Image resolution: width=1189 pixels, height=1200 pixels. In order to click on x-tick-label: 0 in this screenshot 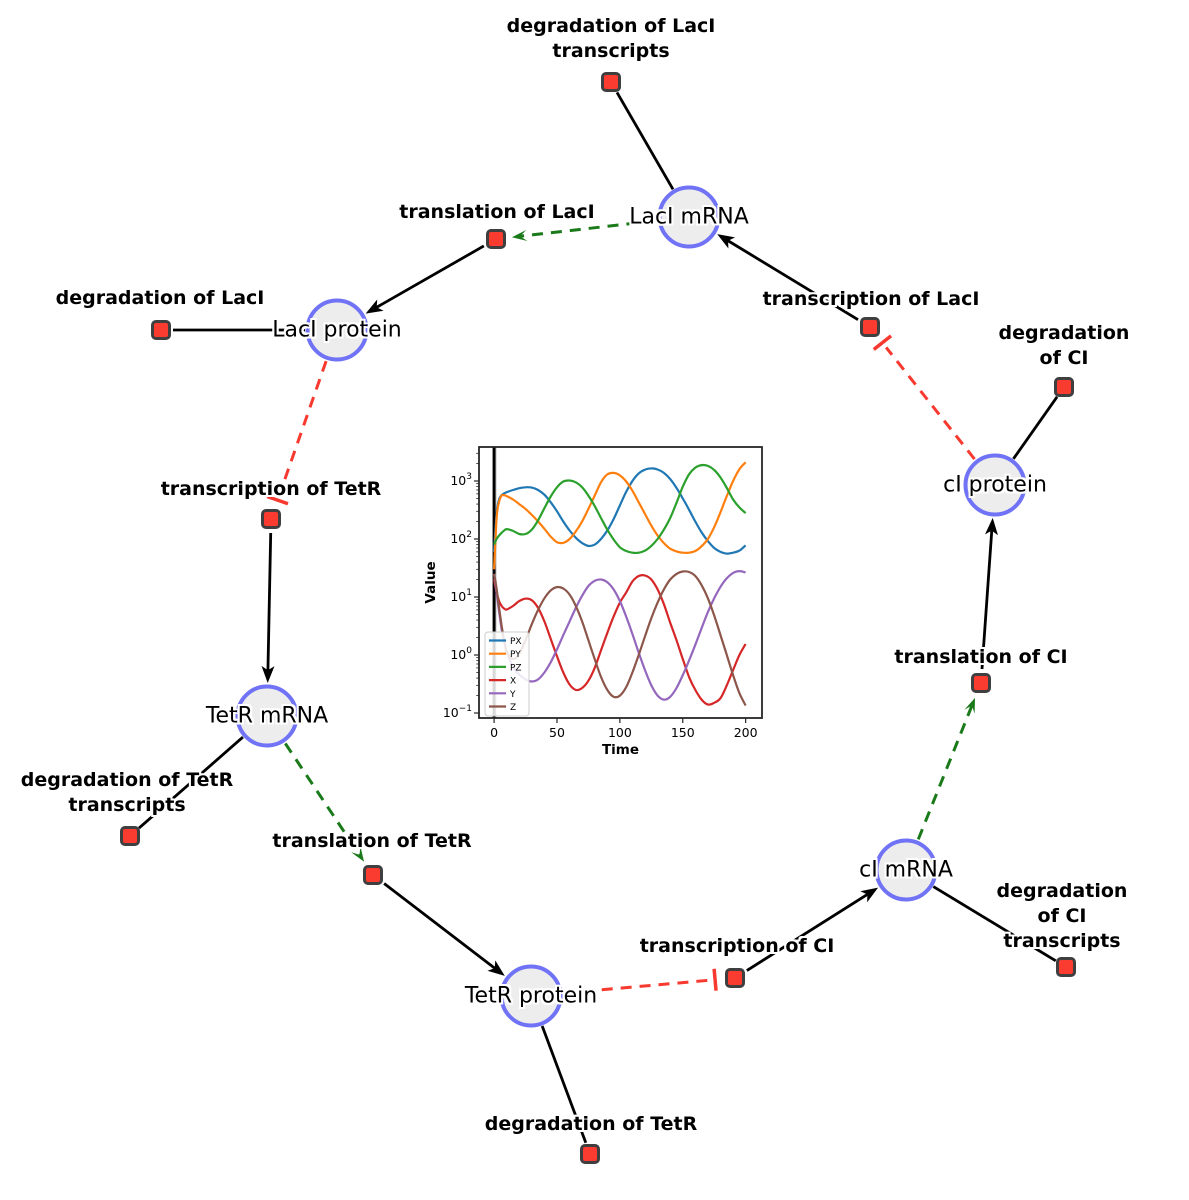, I will do `click(494, 732)`.